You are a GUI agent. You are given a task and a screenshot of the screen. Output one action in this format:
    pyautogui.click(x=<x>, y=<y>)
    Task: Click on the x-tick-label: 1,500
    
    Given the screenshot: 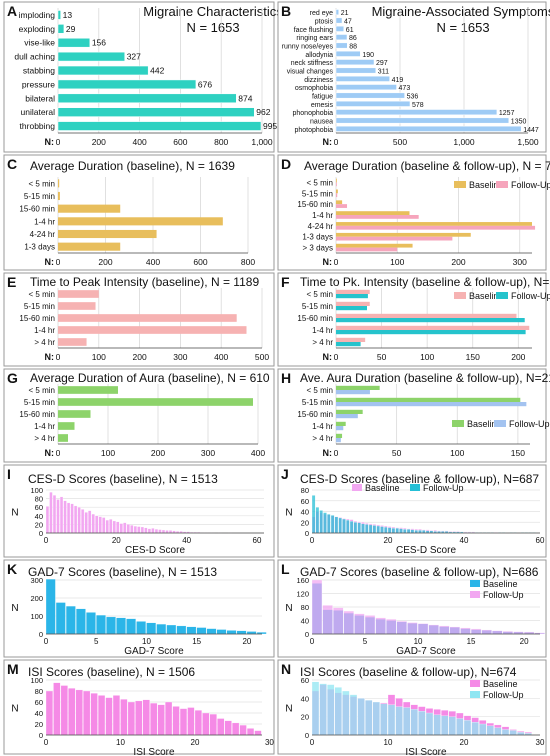 What is the action you would take?
    pyautogui.click(x=528, y=142)
    